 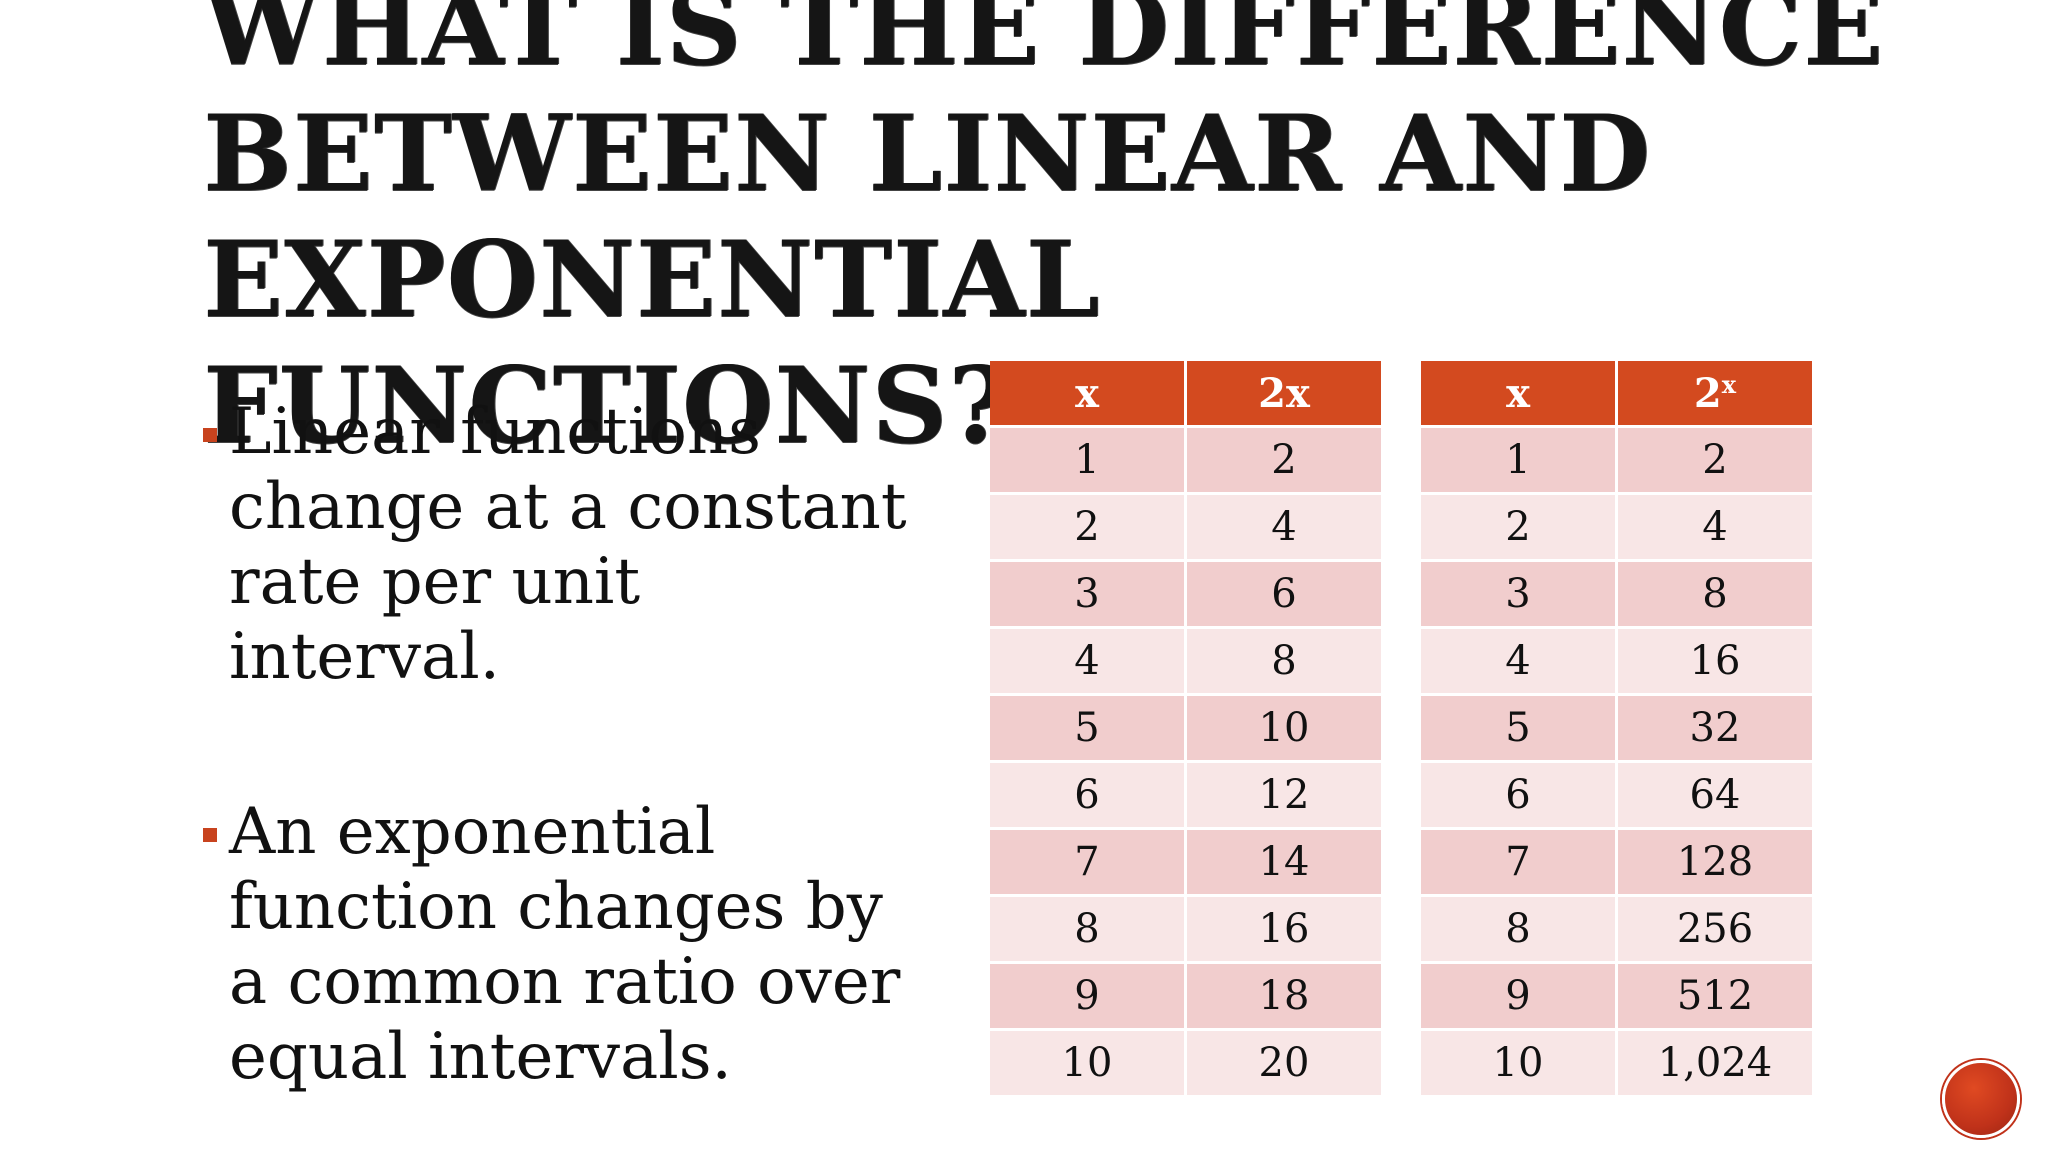 What do you see at coordinates (1616, 795) in the screenshot?
I see `table-row: 6 64` at bounding box center [1616, 795].